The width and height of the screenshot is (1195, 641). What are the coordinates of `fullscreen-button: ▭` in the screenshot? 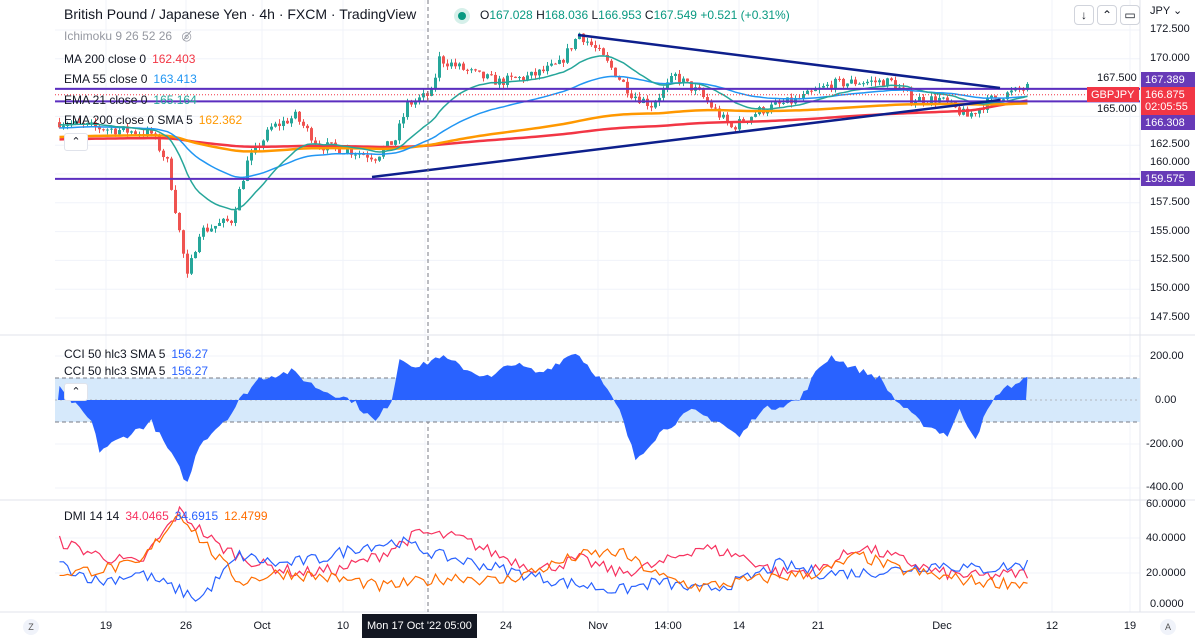 It's located at (1130, 15).